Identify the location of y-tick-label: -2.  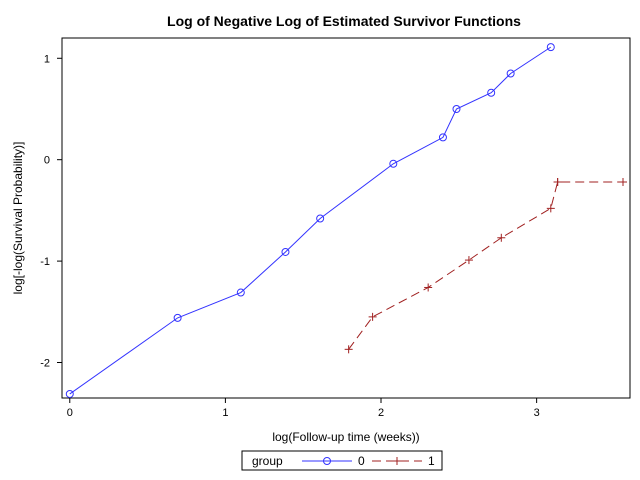
(45, 364).